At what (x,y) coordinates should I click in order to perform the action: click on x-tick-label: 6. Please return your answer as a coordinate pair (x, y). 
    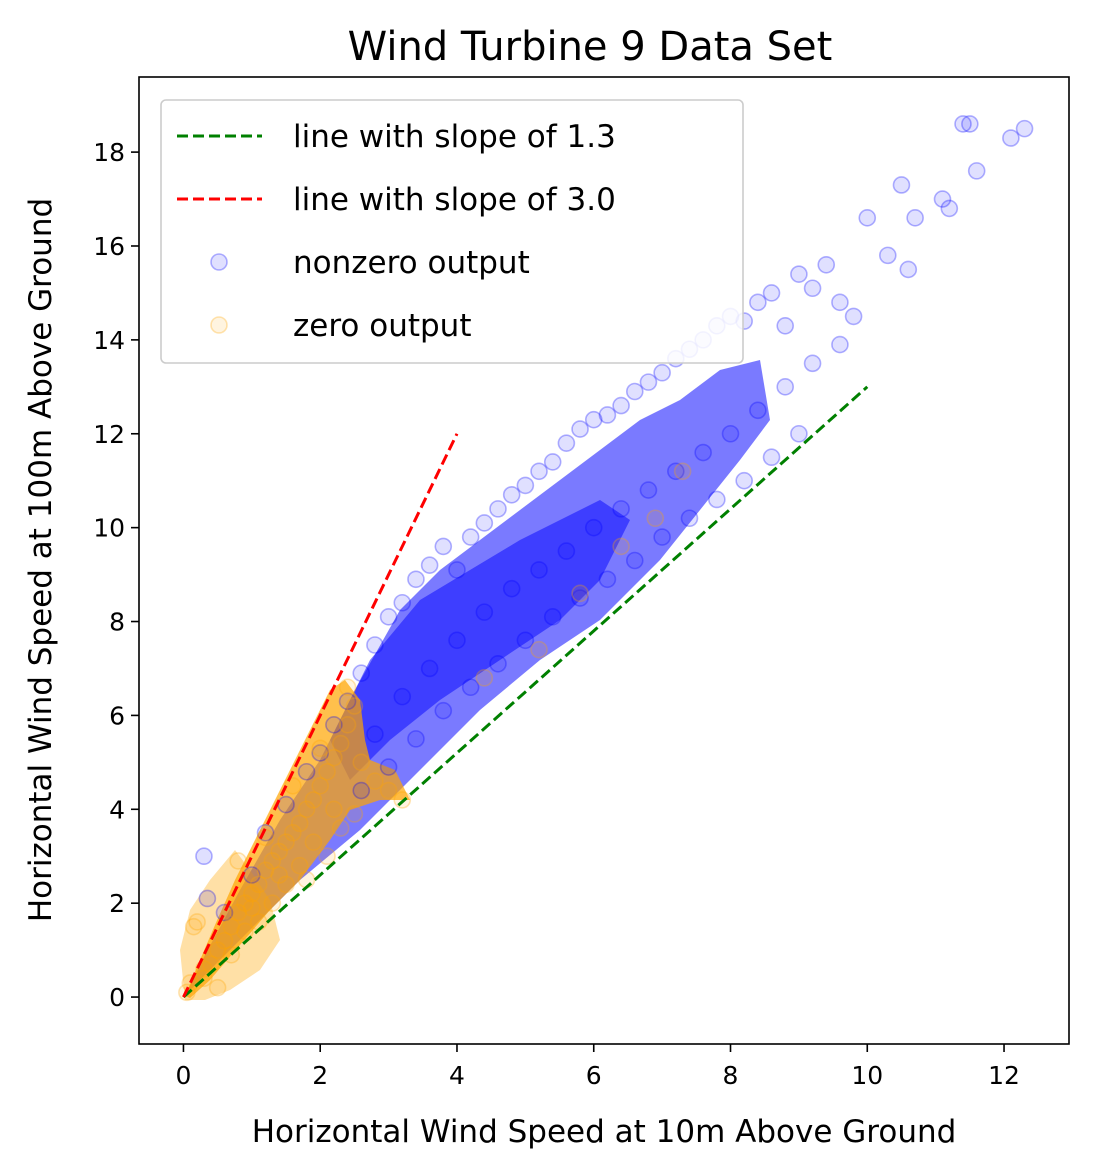
    Looking at the image, I should click on (594, 1075).